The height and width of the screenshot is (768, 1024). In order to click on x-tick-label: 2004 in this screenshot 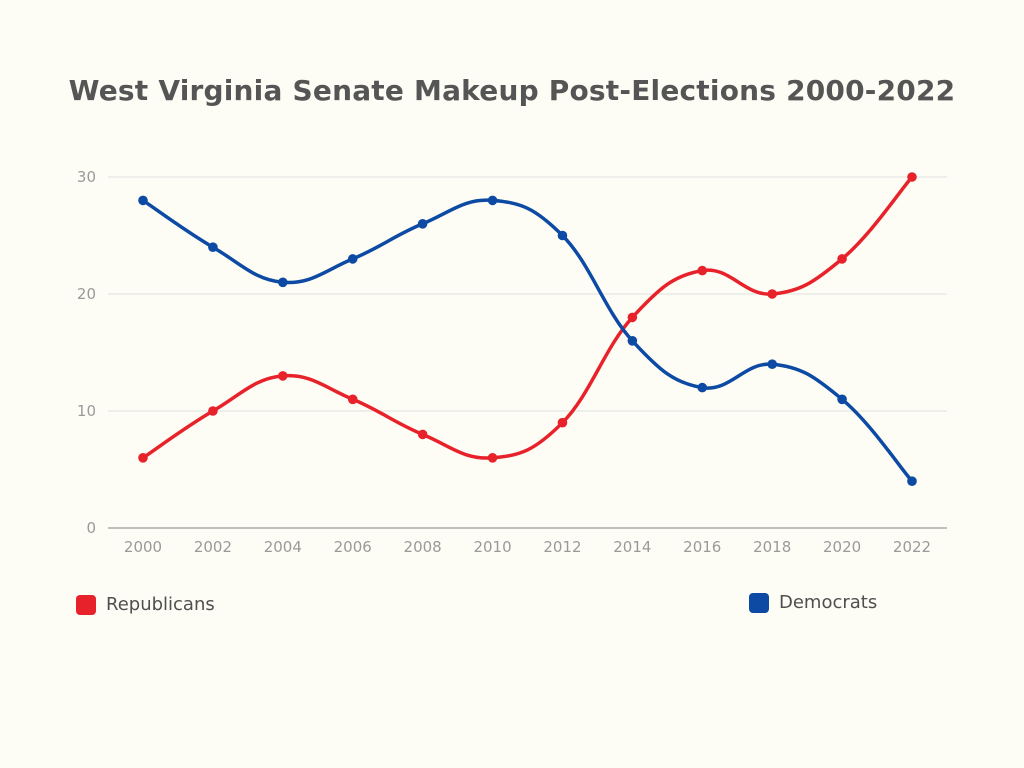, I will do `click(283, 547)`.